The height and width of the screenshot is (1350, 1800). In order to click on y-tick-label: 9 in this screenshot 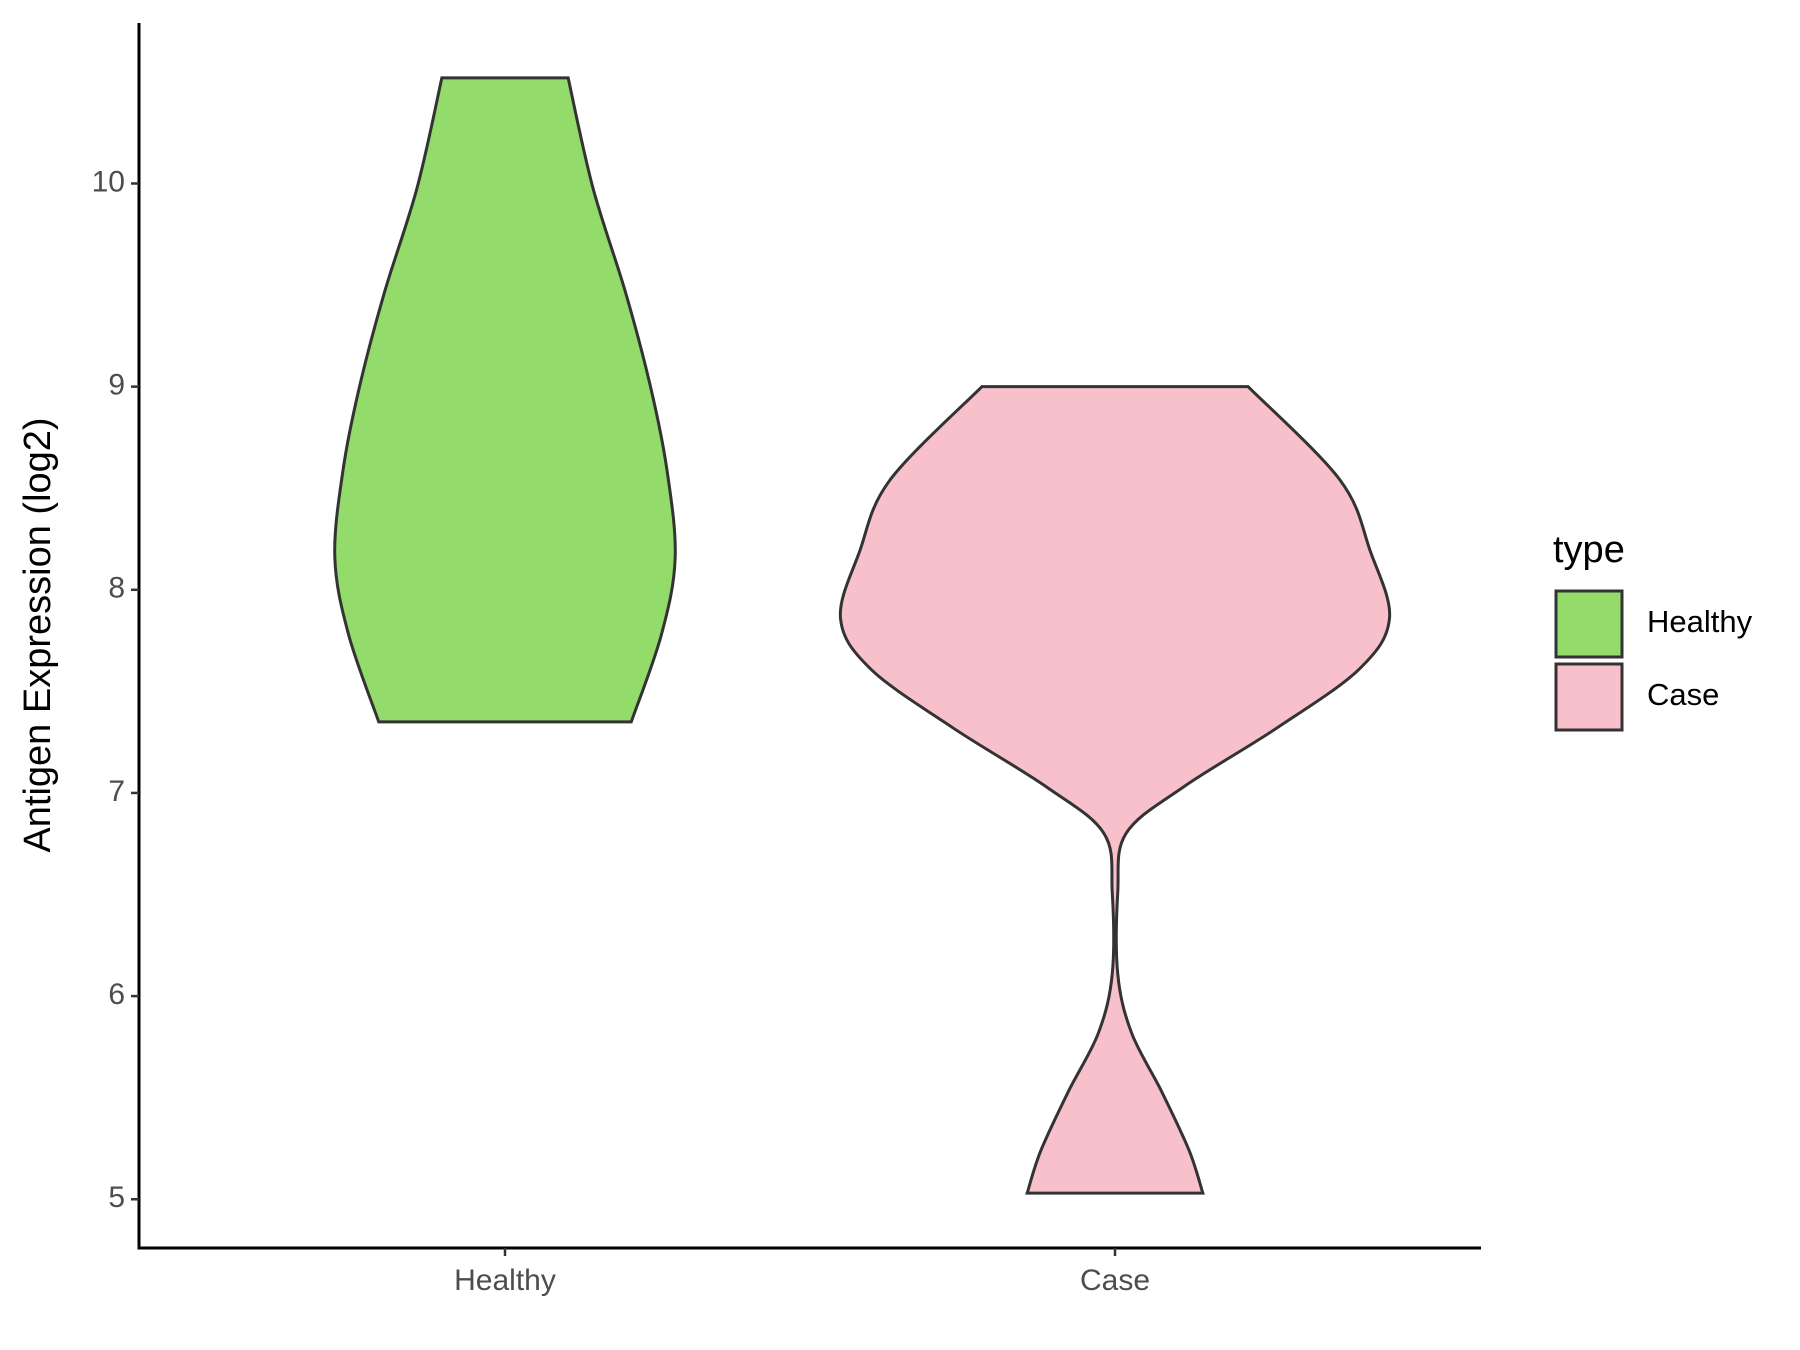, I will do `click(116, 385)`.